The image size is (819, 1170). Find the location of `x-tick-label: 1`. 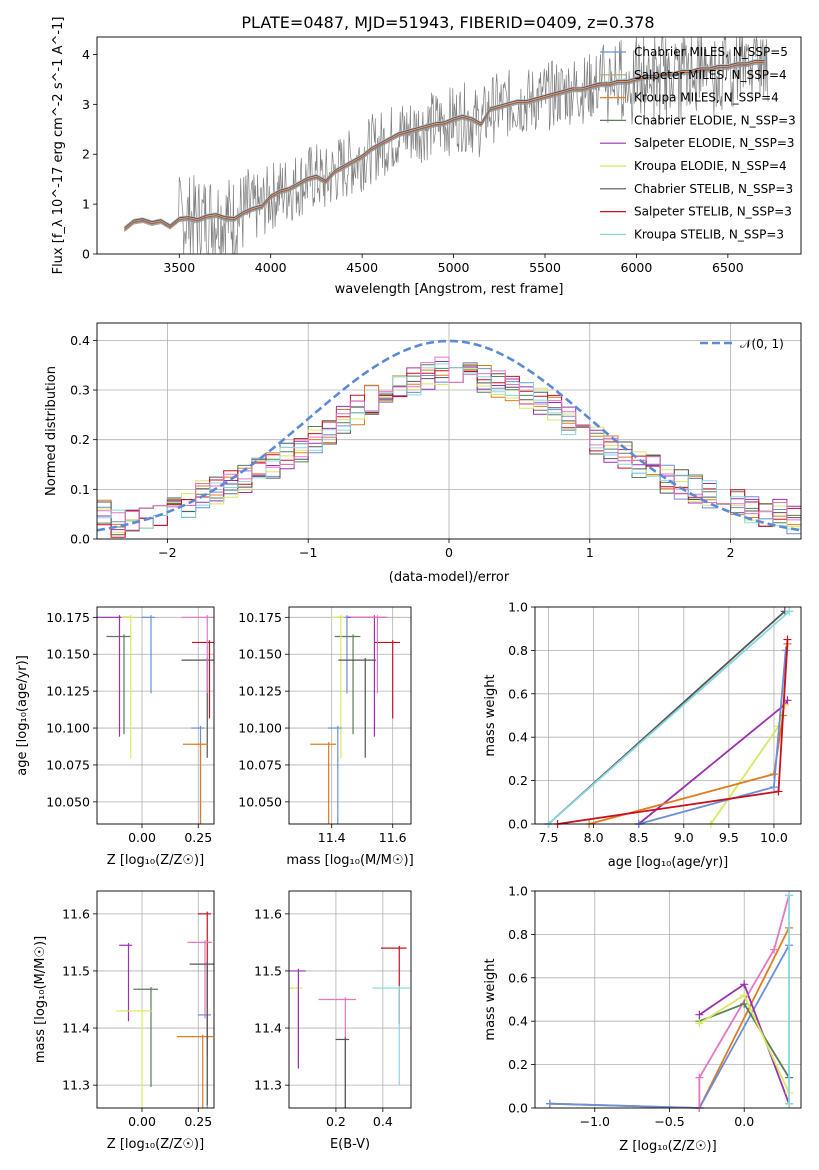

x-tick-label: 1 is located at coordinates (590, 552).